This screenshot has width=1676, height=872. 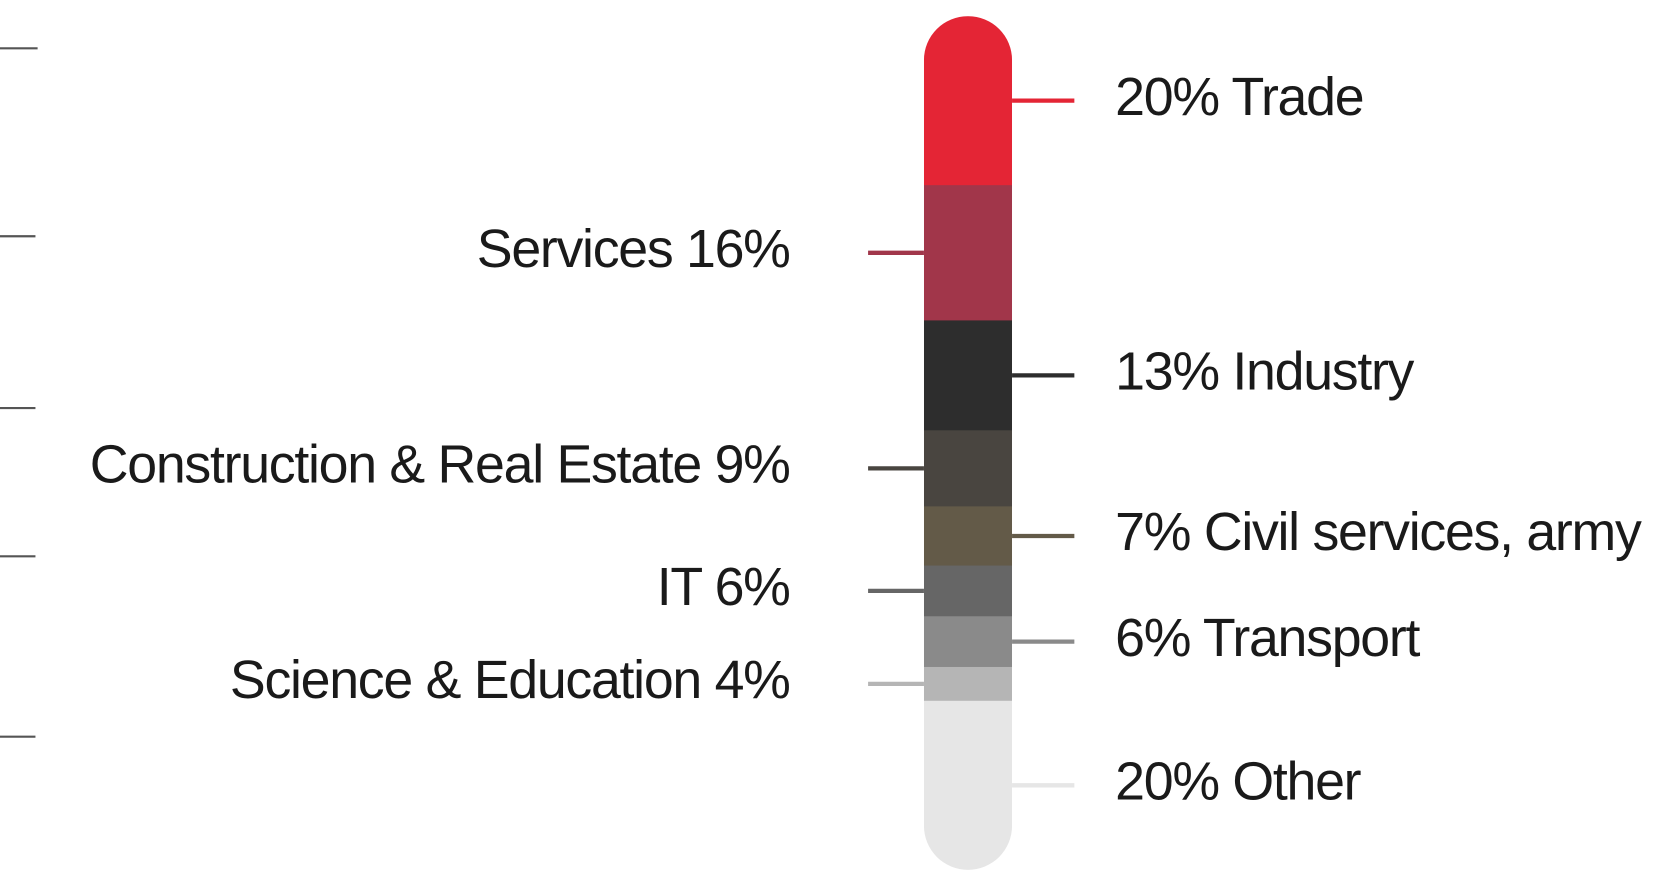 I want to click on segment-label: 6% Transport, so click(x=1267, y=638).